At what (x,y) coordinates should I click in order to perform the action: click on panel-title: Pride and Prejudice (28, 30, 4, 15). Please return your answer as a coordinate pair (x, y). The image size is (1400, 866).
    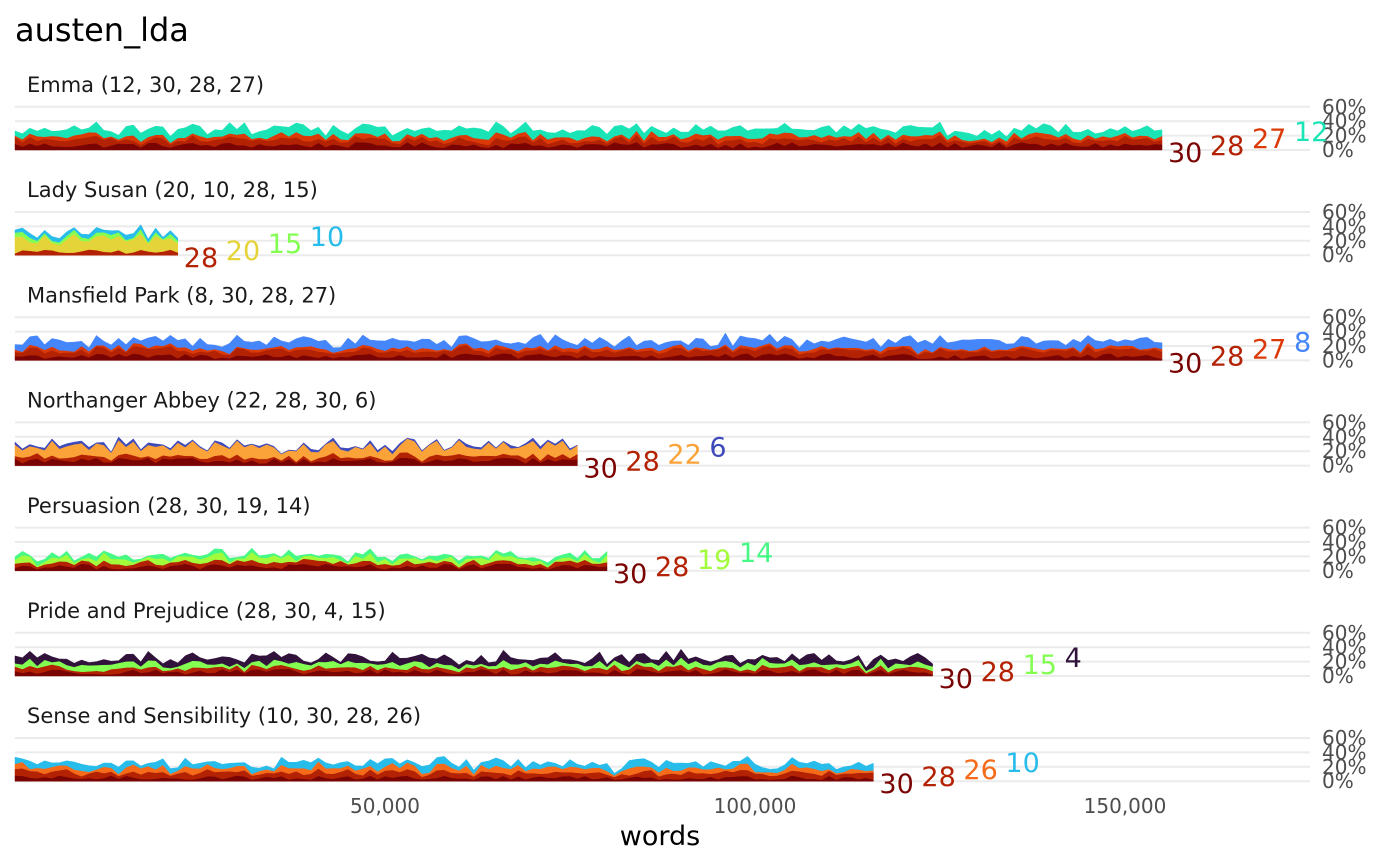
    Looking at the image, I should click on (206, 611).